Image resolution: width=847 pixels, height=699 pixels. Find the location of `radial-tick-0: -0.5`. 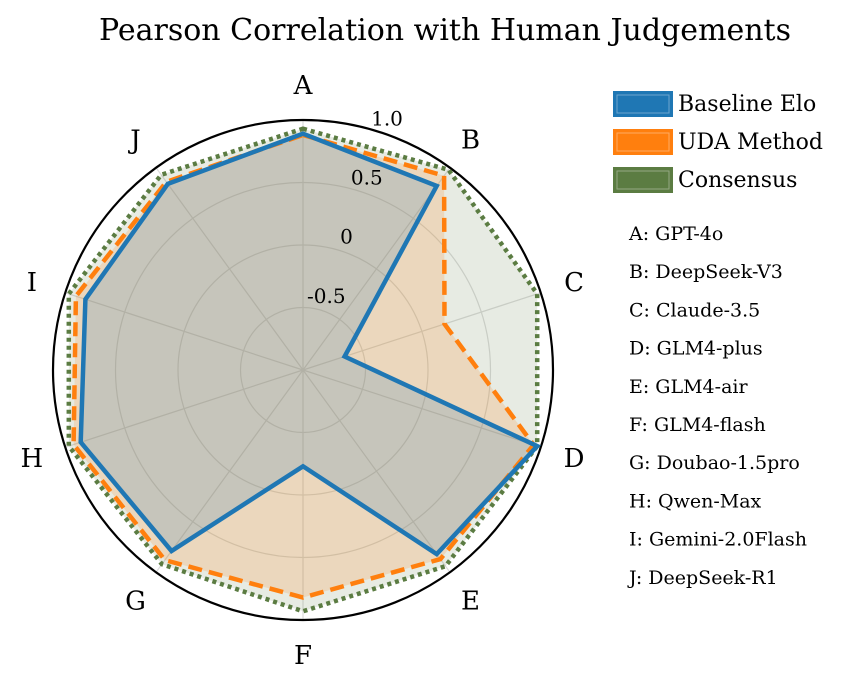

radial-tick-0: -0.5 is located at coordinates (326, 296).